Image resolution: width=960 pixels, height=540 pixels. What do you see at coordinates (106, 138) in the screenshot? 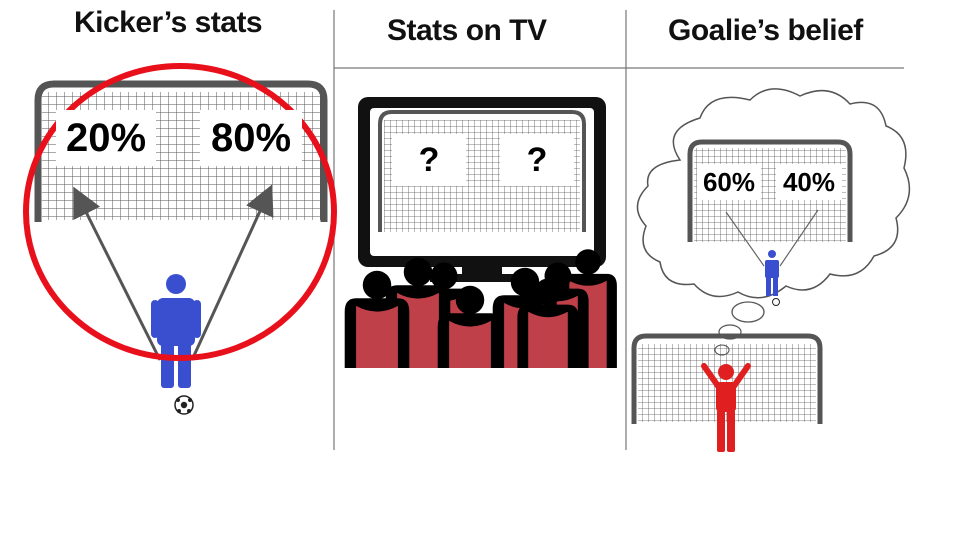
I see `kicker-left-percent: 20%` at bounding box center [106, 138].